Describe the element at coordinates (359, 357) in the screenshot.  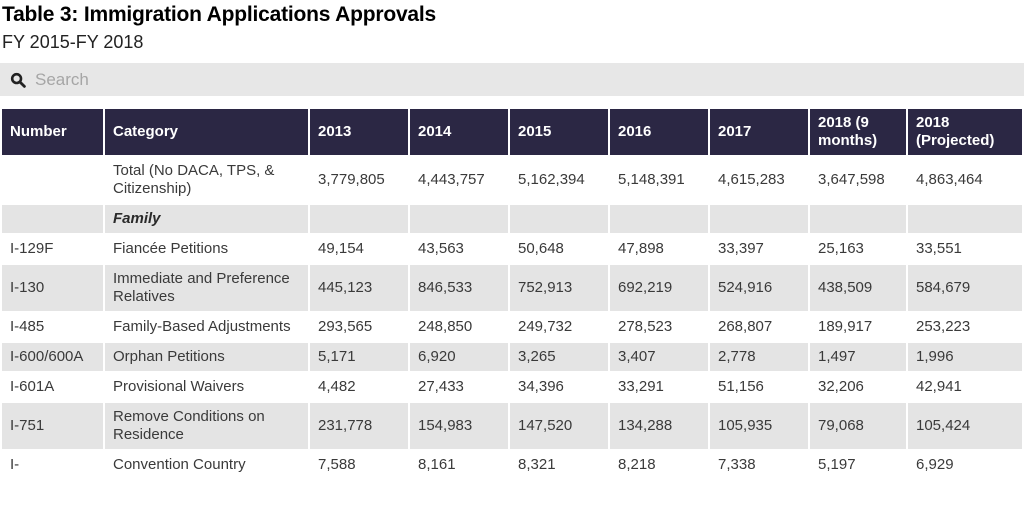
I see `cell-value: 5,171` at that location.